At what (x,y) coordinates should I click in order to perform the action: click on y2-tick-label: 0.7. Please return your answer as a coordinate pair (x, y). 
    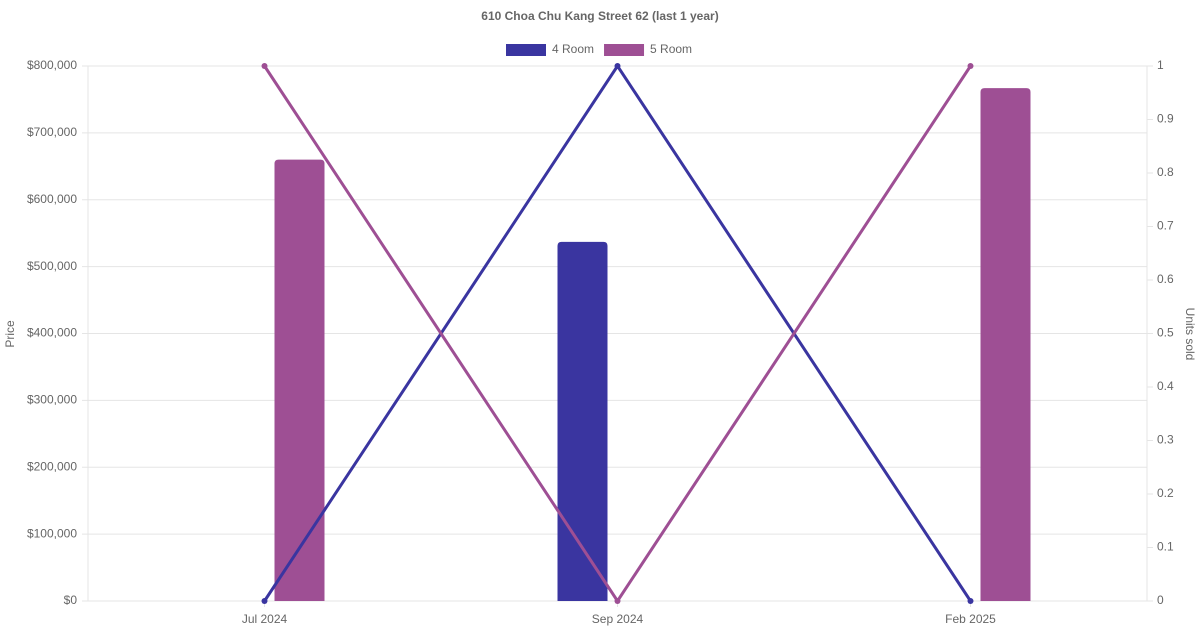
    Looking at the image, I should click on (1165, 226).